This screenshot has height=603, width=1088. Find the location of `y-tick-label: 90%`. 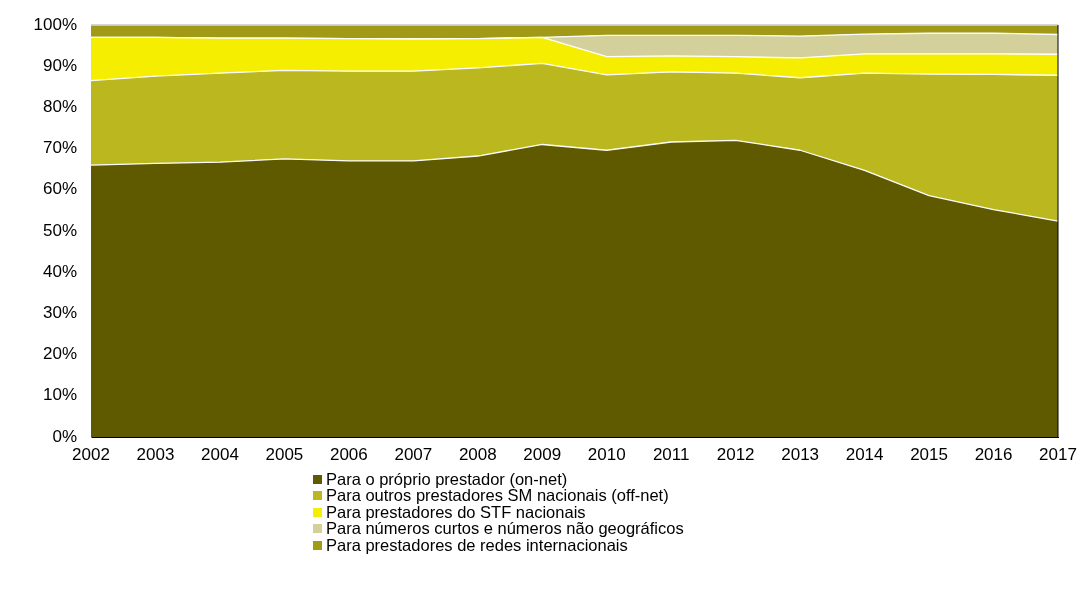

y-tick-label: 90% is located at coordinates (59, 65).